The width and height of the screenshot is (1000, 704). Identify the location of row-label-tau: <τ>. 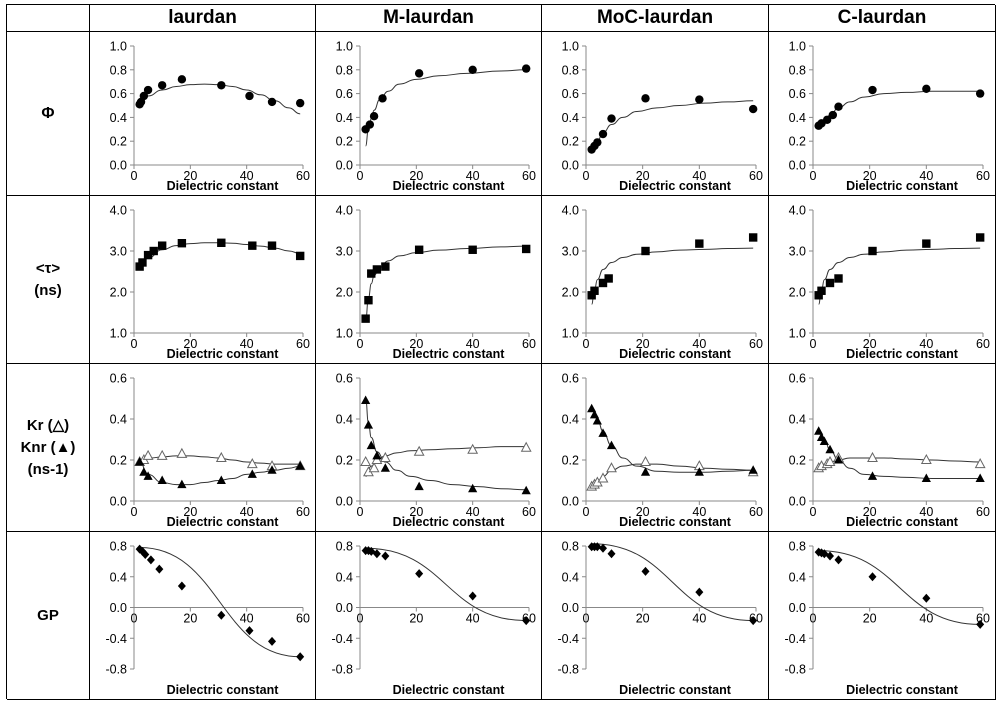
(48, 268).